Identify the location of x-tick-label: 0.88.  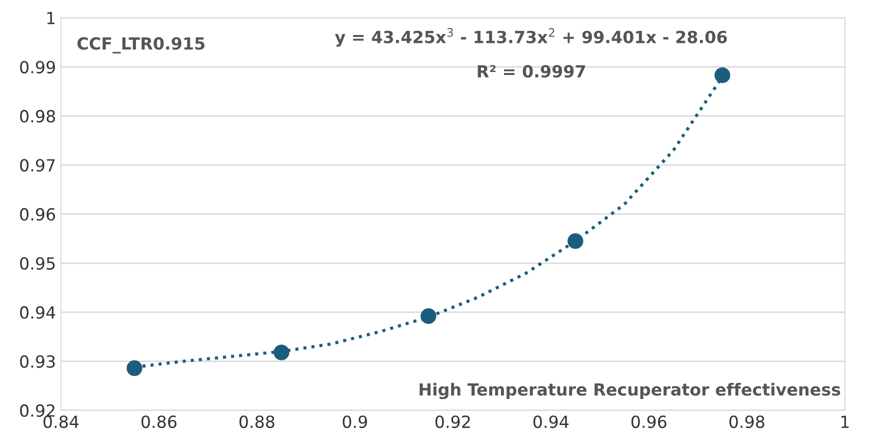
(256, 421).